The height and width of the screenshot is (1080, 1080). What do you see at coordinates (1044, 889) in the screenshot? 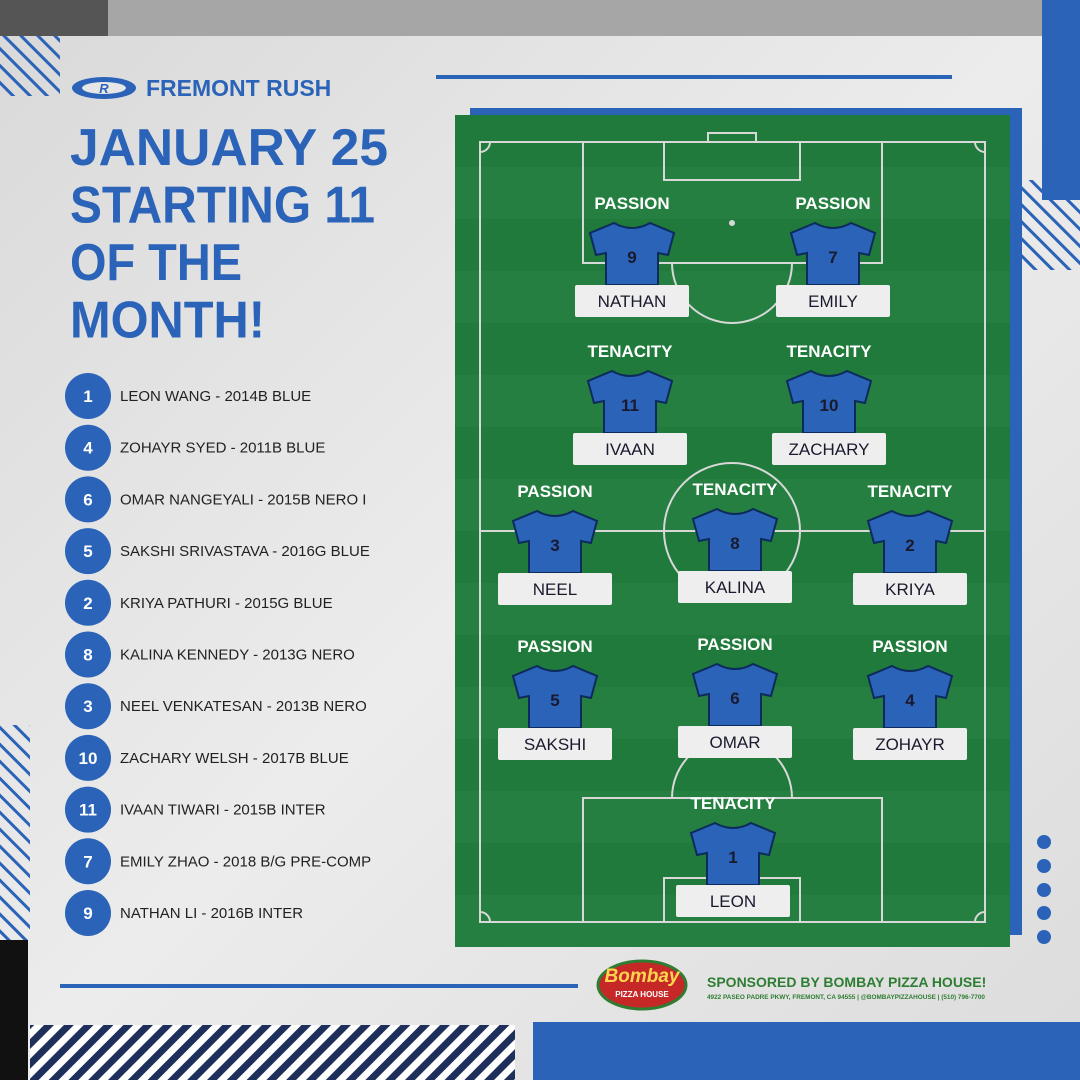
I see `dots` at bounding box center [1044, 889].